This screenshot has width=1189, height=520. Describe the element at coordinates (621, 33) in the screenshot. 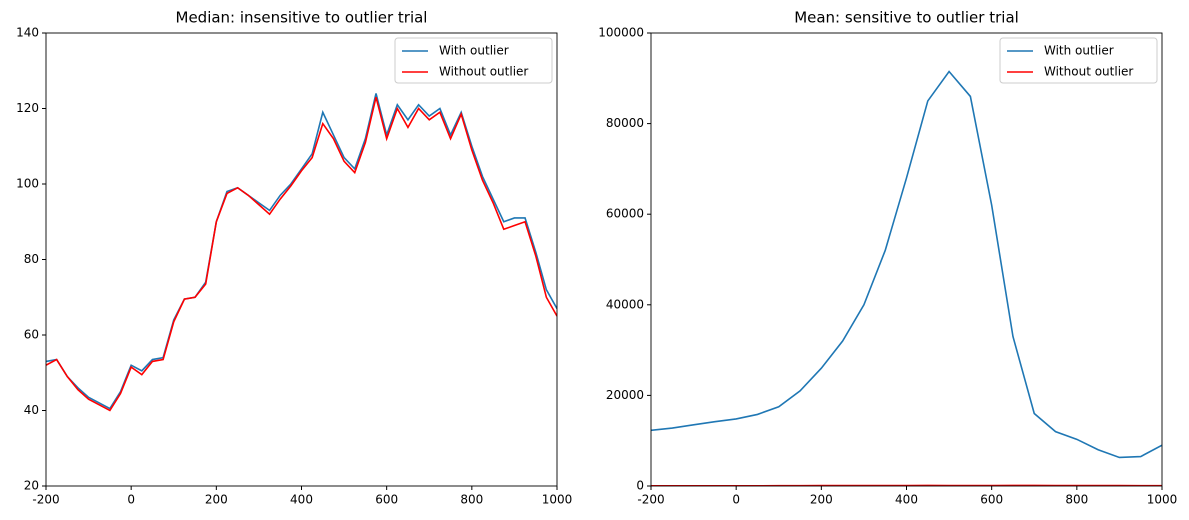

I see `y-tick-label: 100000` at that location.